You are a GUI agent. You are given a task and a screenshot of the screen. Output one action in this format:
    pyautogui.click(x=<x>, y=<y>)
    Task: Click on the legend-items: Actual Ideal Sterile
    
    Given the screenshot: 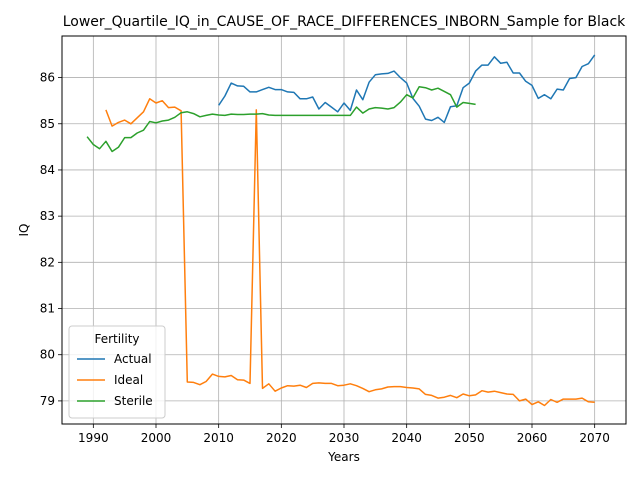 What is the action you would take?
    pyautogui.click(x=115, y=380)
    